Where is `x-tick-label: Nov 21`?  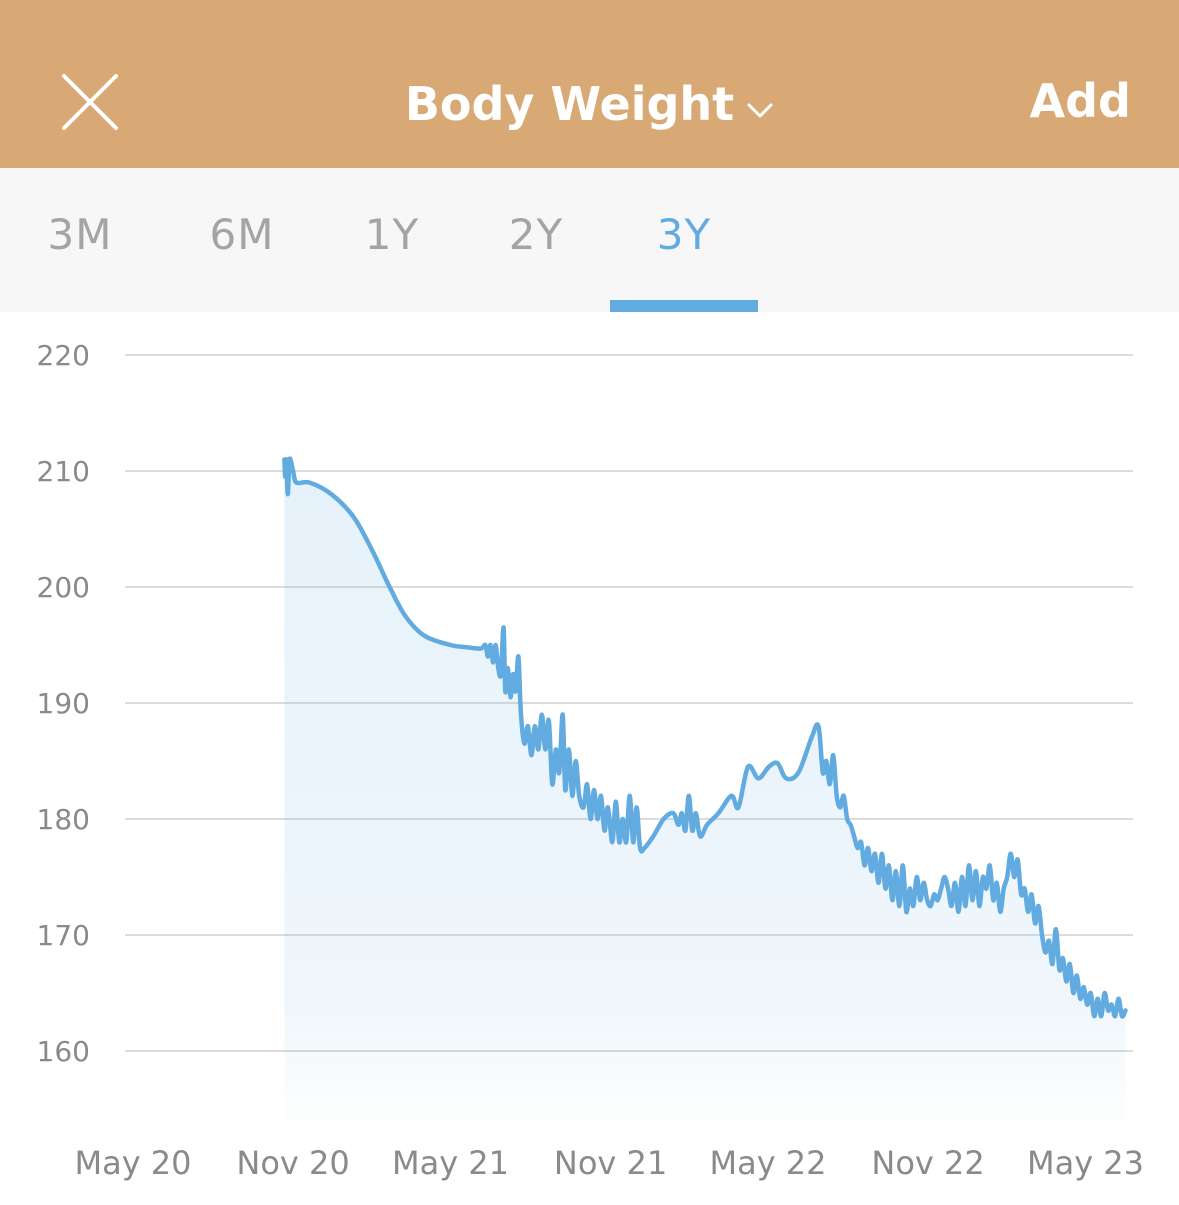 x-tick-label: Nov 21 is located at coordinates (610, 1163).